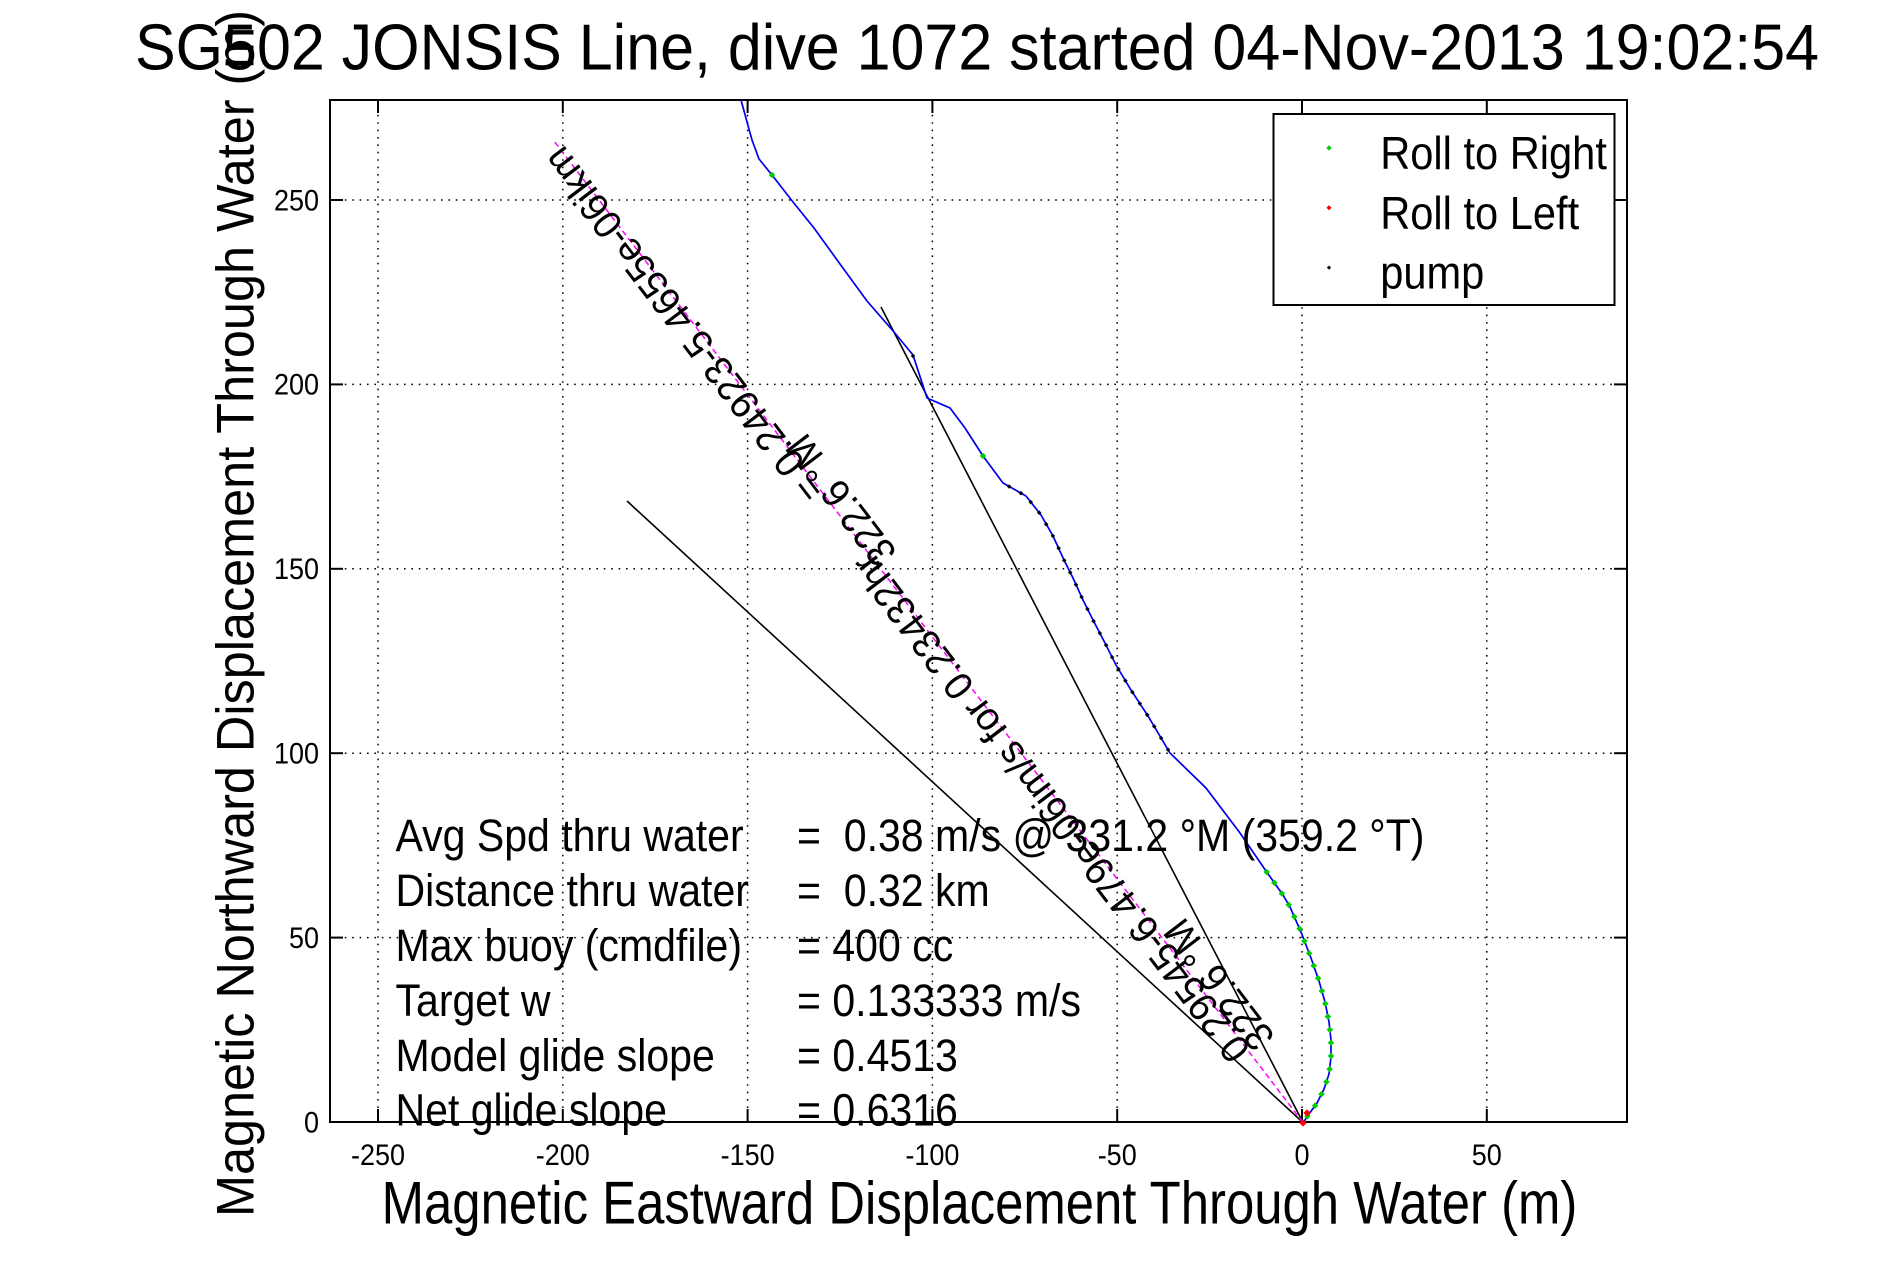 The image size is (1891, 1267). I want to click on svg-text: = 0.6316, so click(877, 1111).